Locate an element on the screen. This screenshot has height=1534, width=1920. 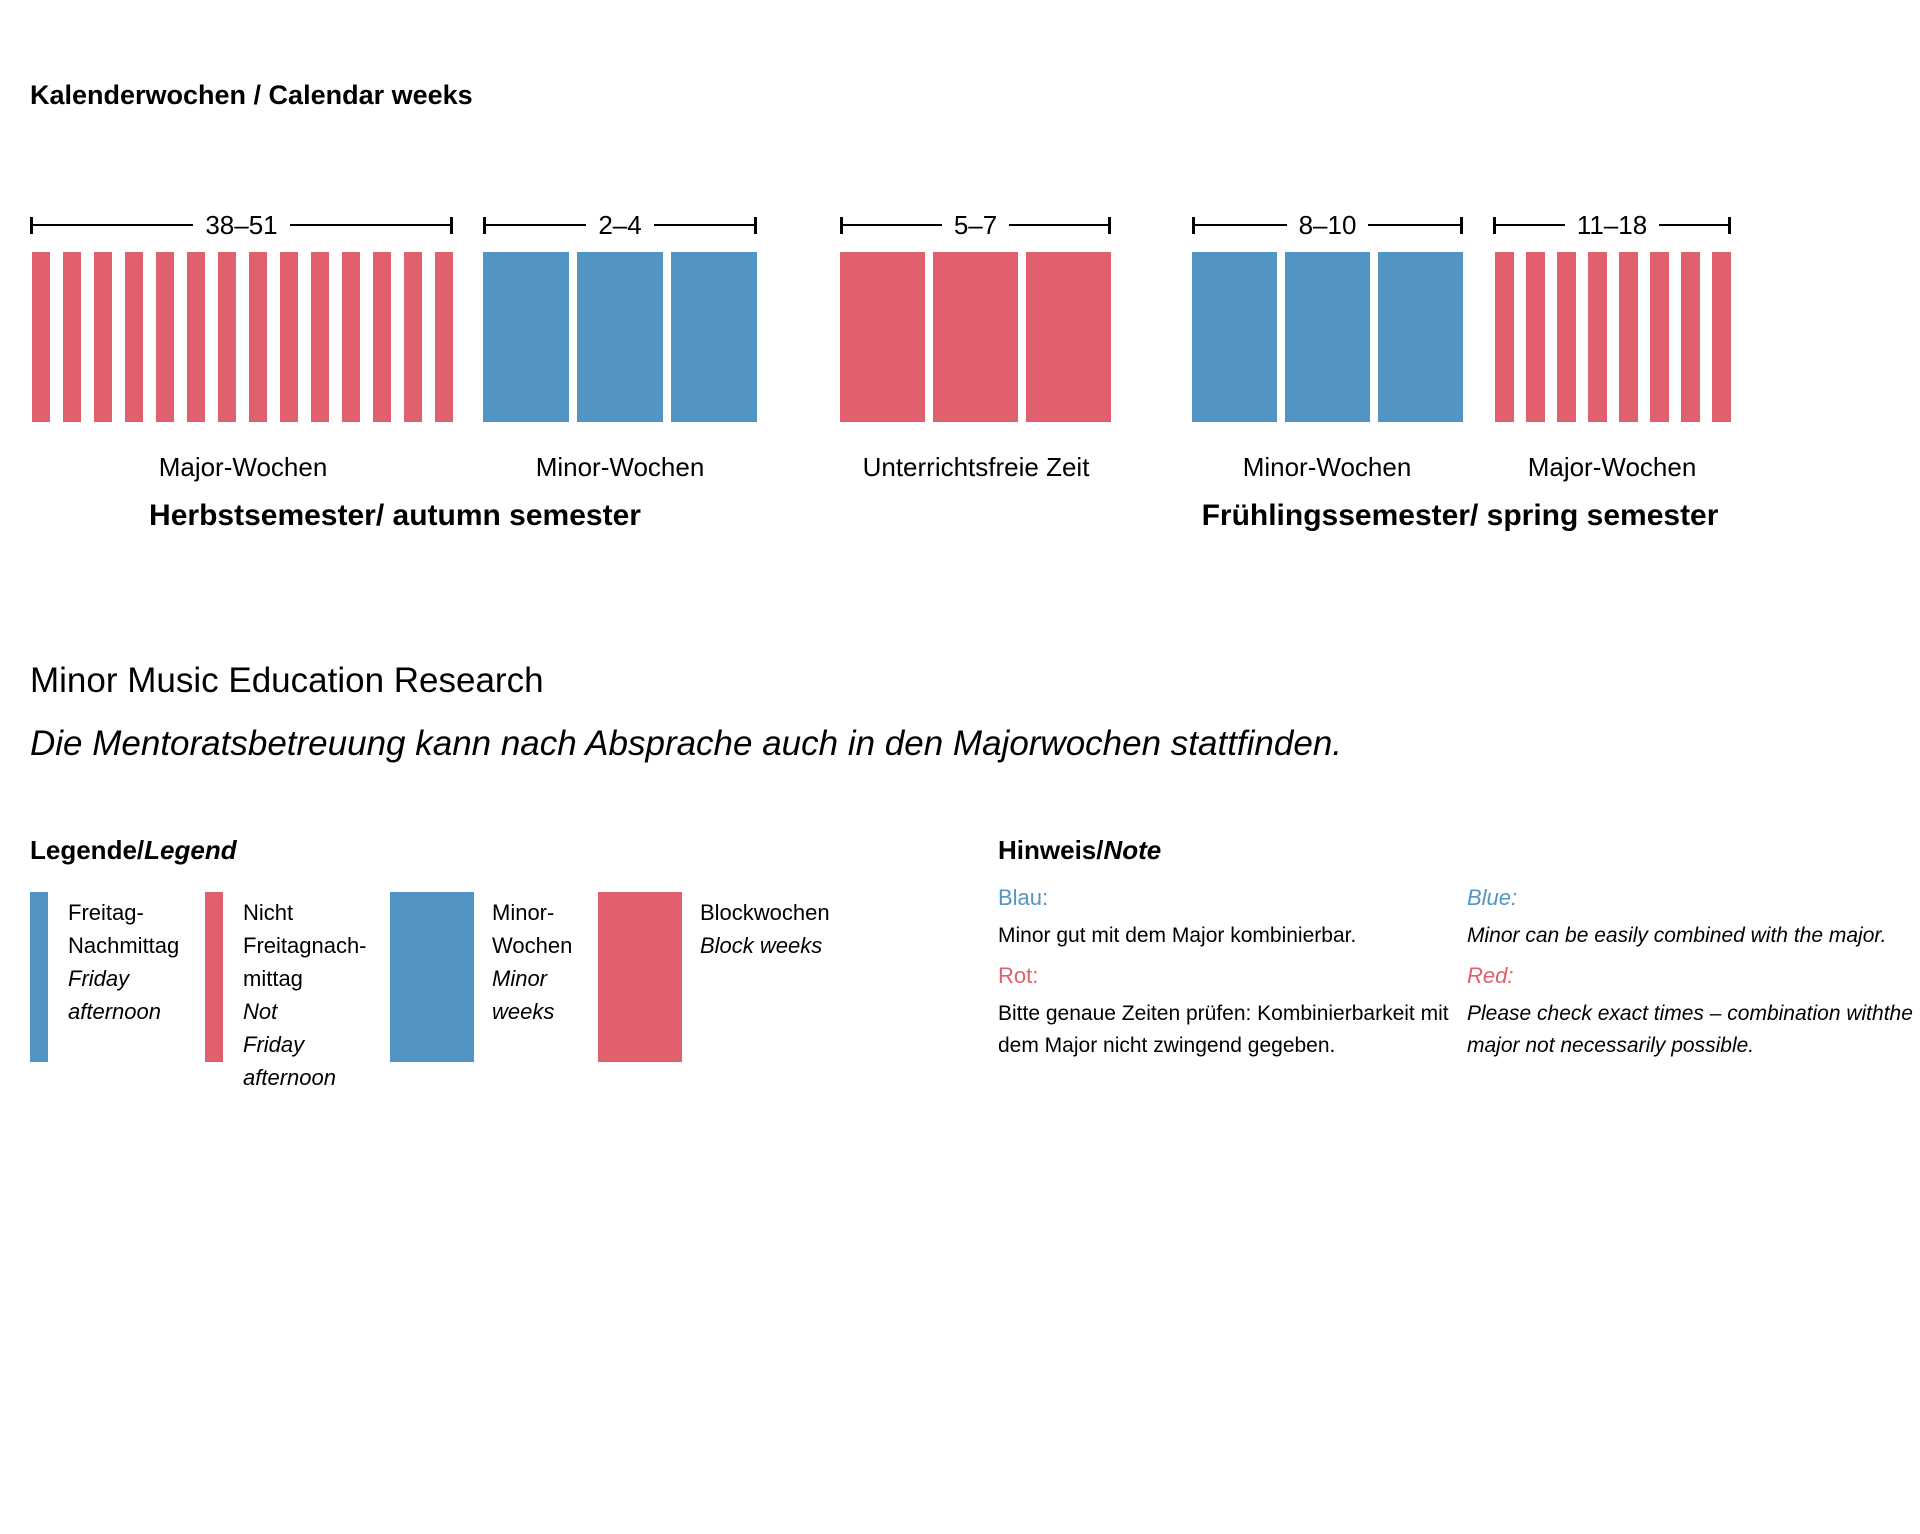
group-label-autumn-minor-weeks: Minor-Wochen is located at coordinates (620, 467).